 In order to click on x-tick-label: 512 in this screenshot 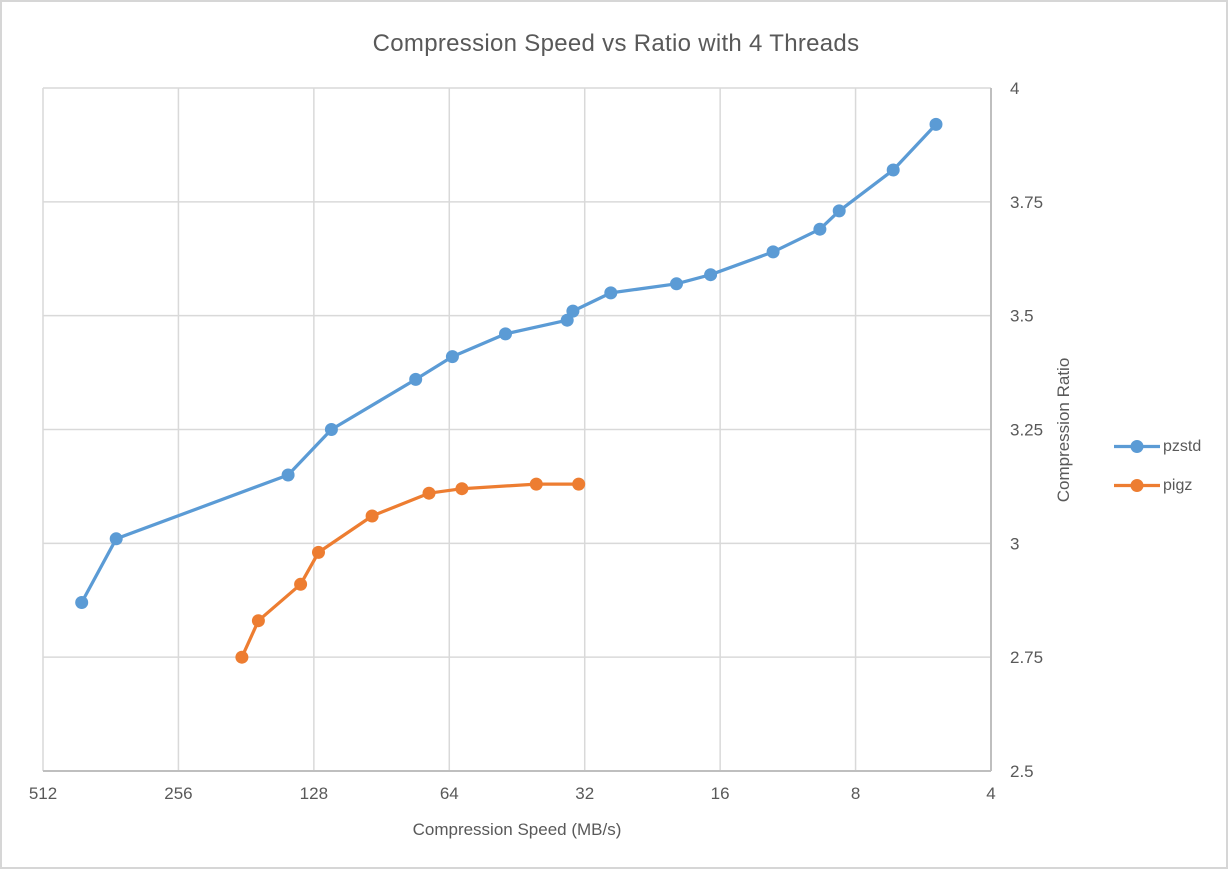, I will do `click(43, 793)`.